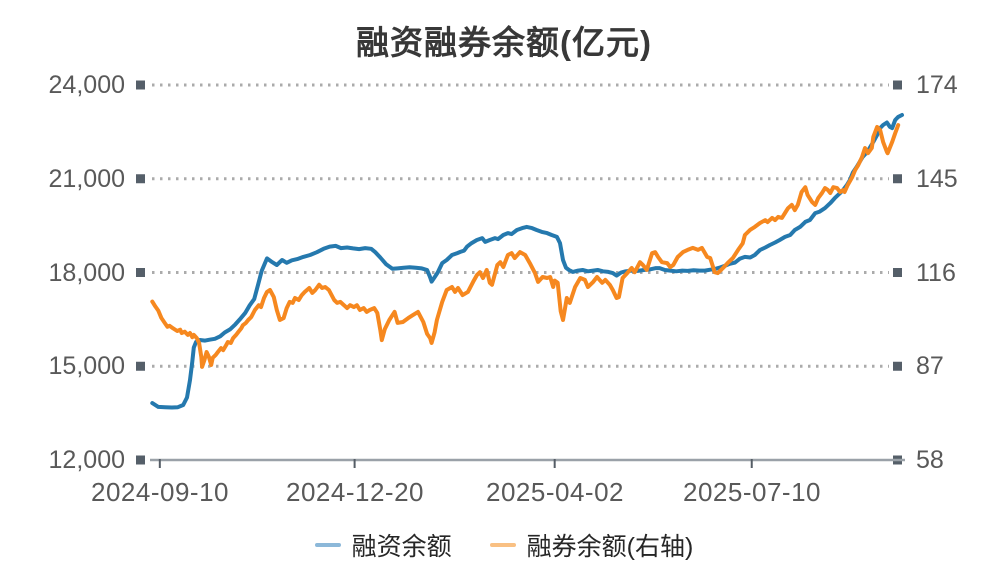 The image size is (1008, 586). What do you see at coordinates (86, 273) in the screenshot?
I see `left-axis-label: 18,000` at bounding box center [86, 273].